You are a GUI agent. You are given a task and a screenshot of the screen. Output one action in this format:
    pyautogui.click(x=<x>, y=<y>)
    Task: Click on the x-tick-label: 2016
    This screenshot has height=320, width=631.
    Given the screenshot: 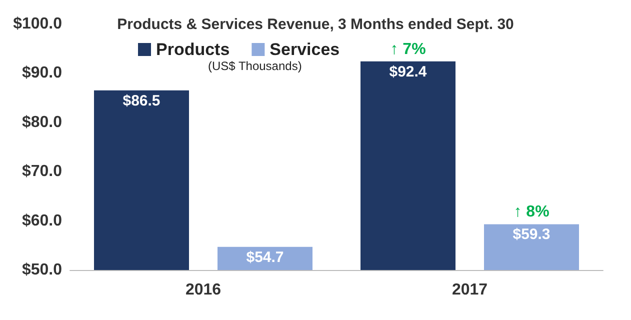 What is the action you would take?
    pyautogui.click(x=203, y=290)
    